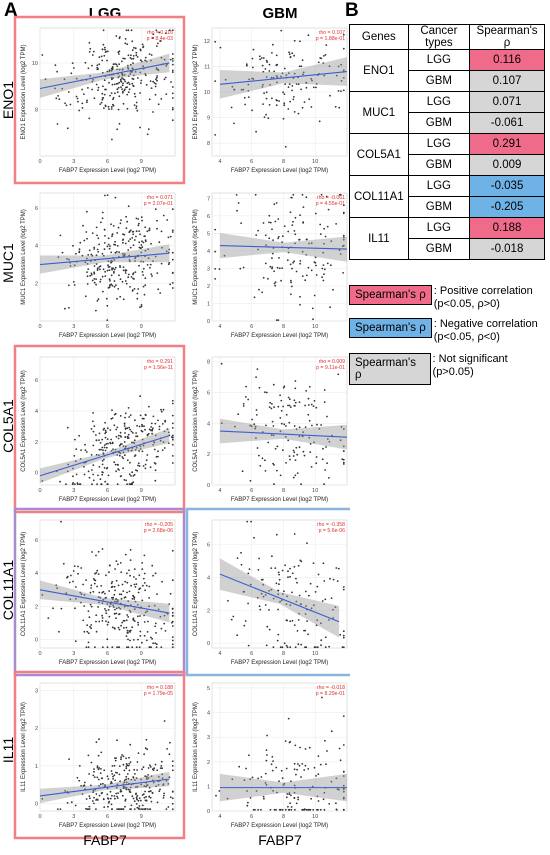  What do you see at coordinates (279, 500) in the screenshot?
I see `x-axis-label: FABP7 Expression Level (log2 TPM)` at bounding box center [279, 500].